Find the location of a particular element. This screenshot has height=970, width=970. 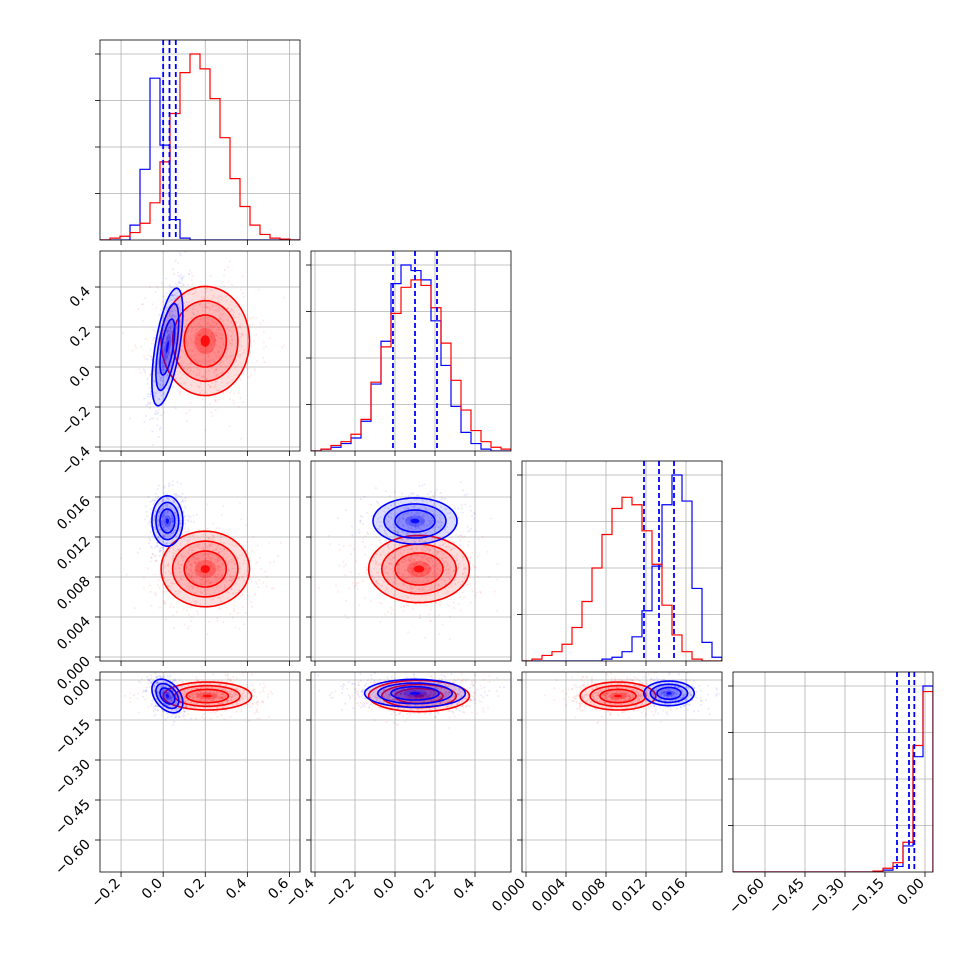

y-tick-label-3-1: −0.45 is located at coordinates (73, 818).